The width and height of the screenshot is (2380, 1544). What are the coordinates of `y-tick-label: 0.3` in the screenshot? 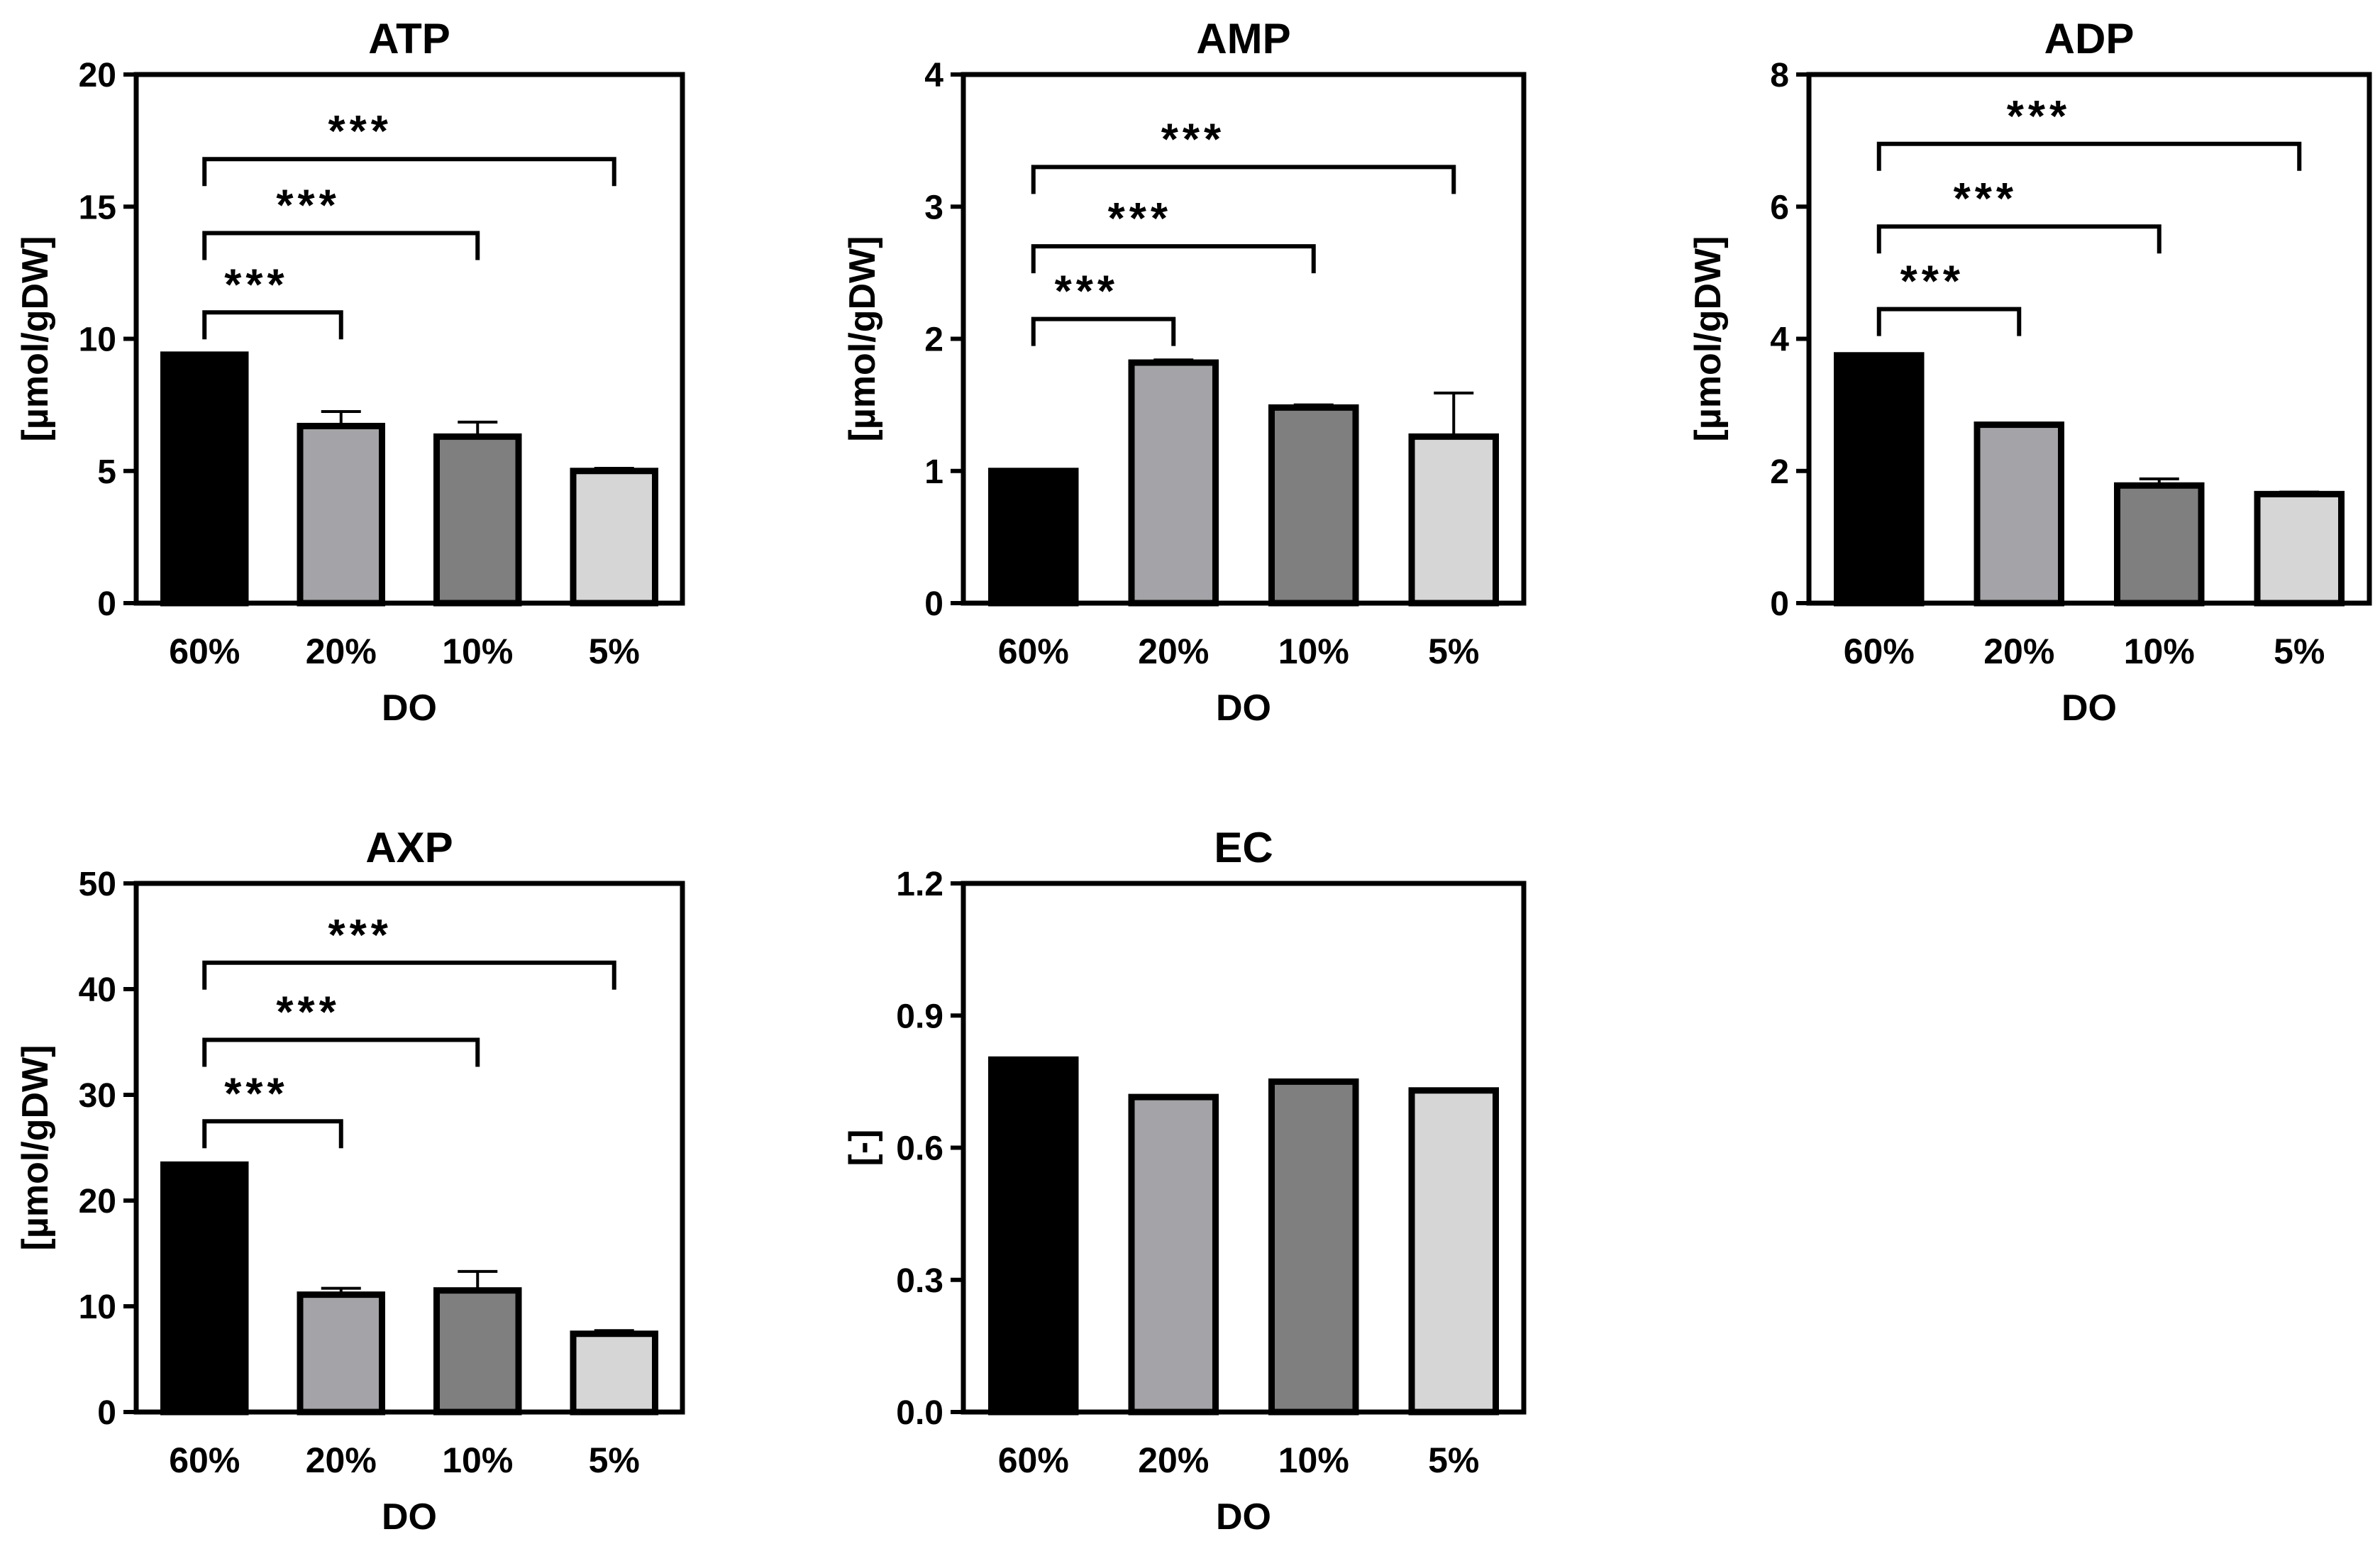 It's located at (919, 1281).